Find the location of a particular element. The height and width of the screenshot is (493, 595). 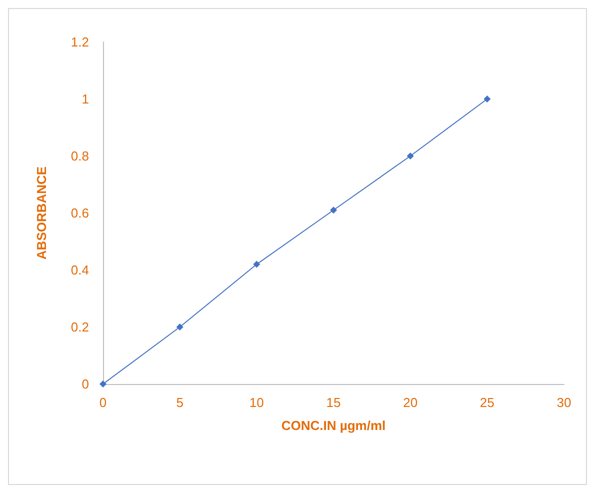

x-tick-label: 15 is located at coordinates (333, 402).